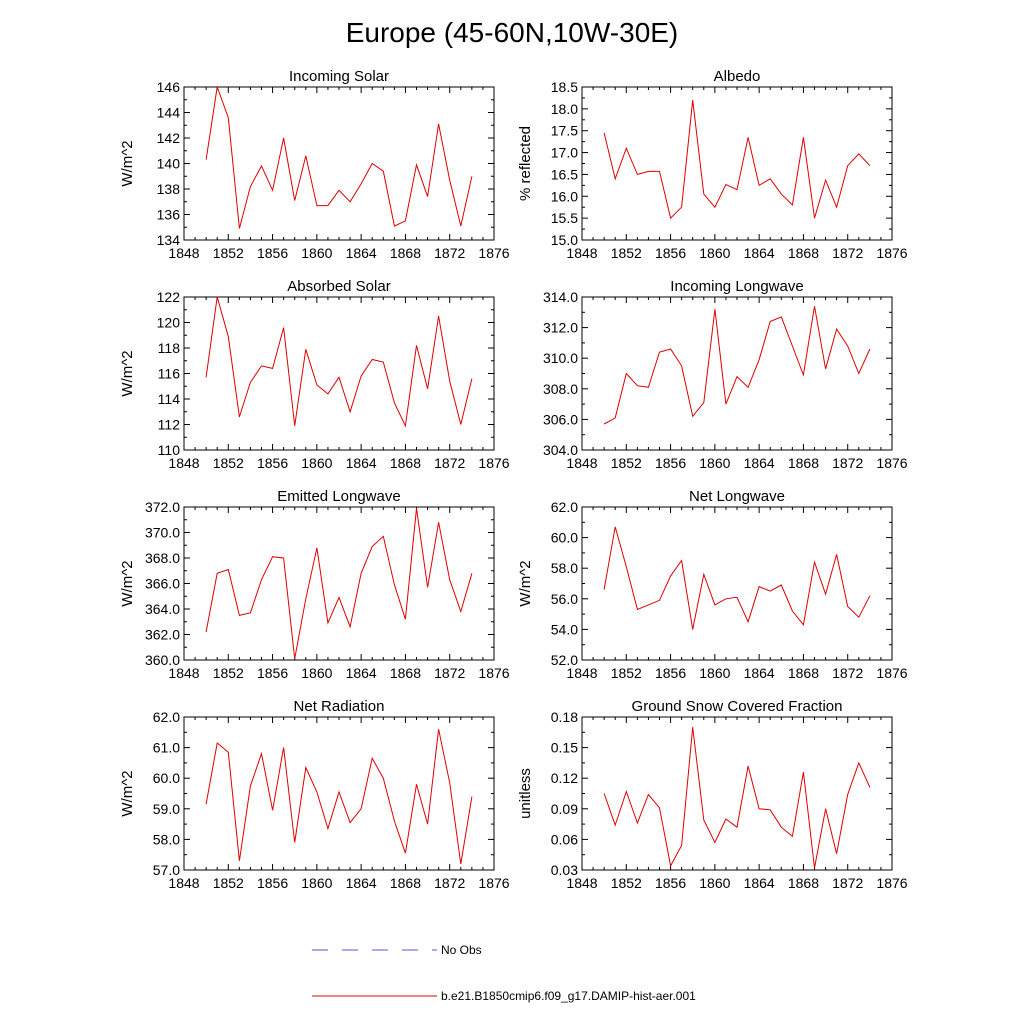  What do you see at coordinates (162, 507) in the screenshot?
I see `y-tick-label: 372.0` at bounding box center [162, 507].